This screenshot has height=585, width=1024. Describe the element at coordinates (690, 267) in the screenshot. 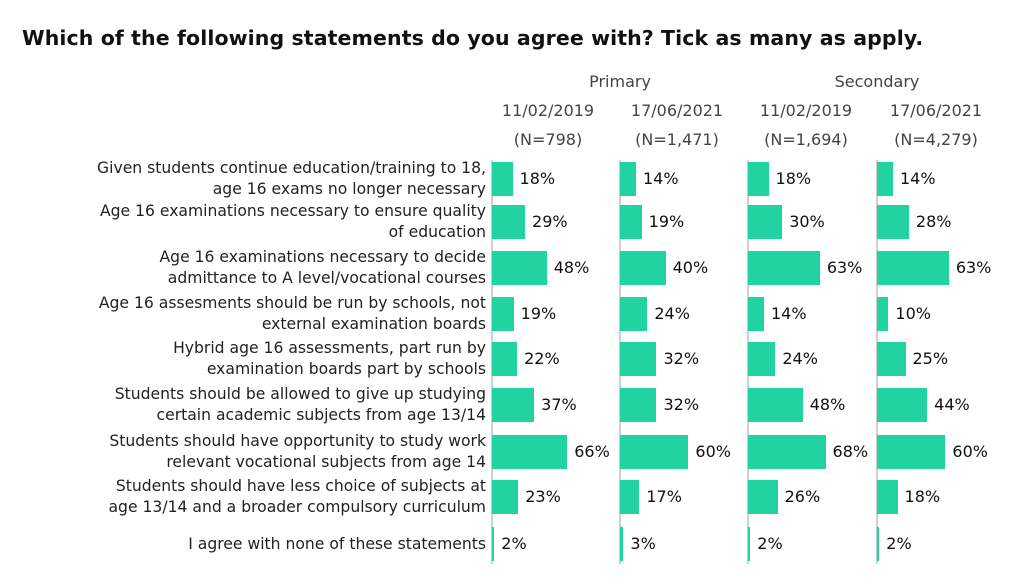

I see `data-label: 40%` at that location.